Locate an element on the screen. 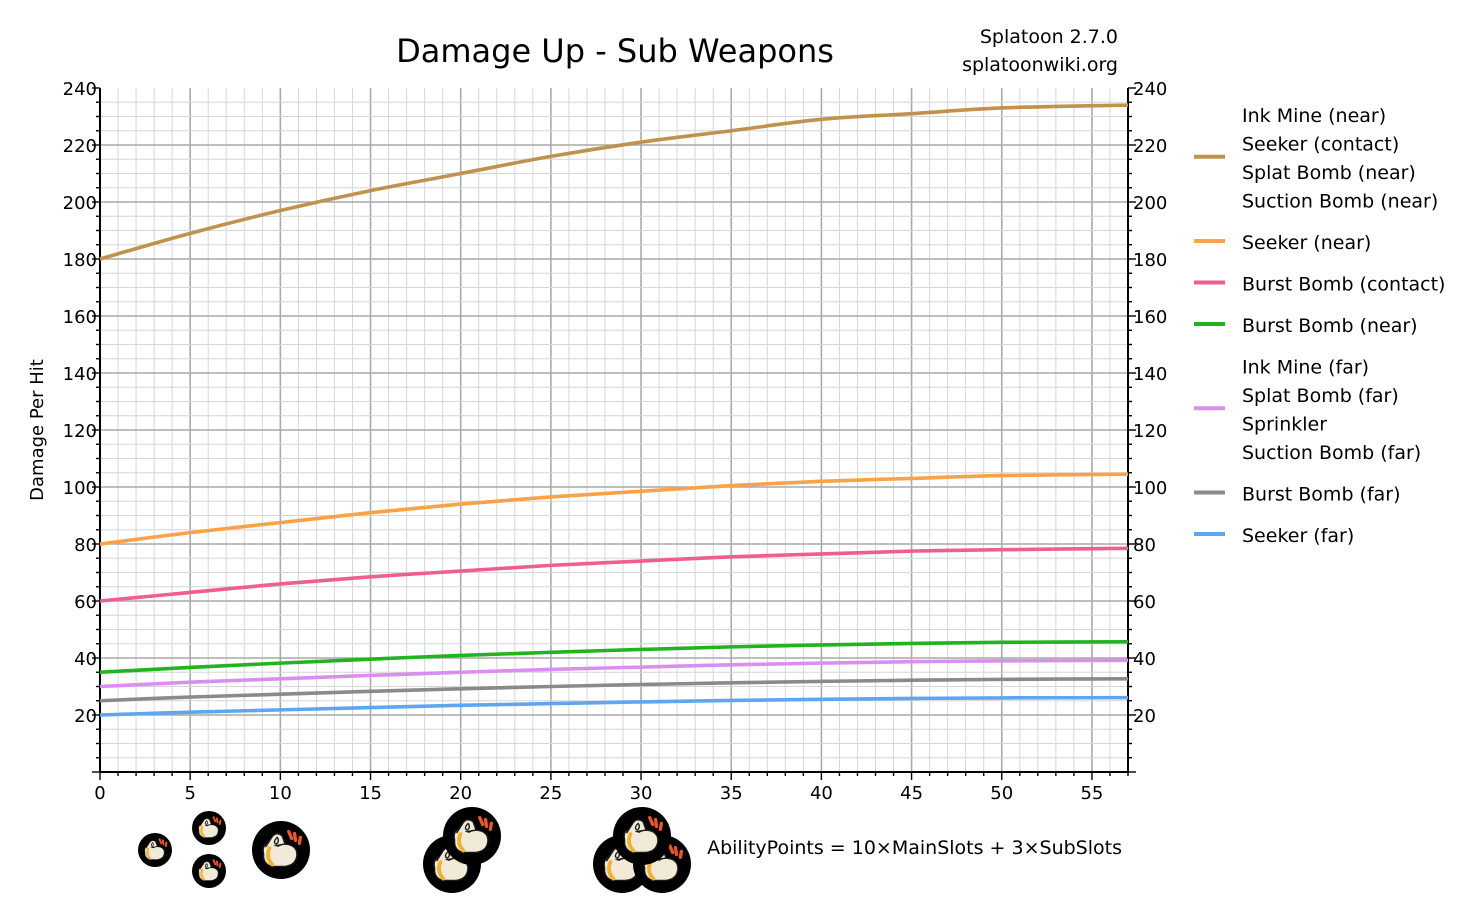 Image resolution: width=1476 pixels, height=900 pixels. x-tick-label: 40 is located at coordinates (821, 793).